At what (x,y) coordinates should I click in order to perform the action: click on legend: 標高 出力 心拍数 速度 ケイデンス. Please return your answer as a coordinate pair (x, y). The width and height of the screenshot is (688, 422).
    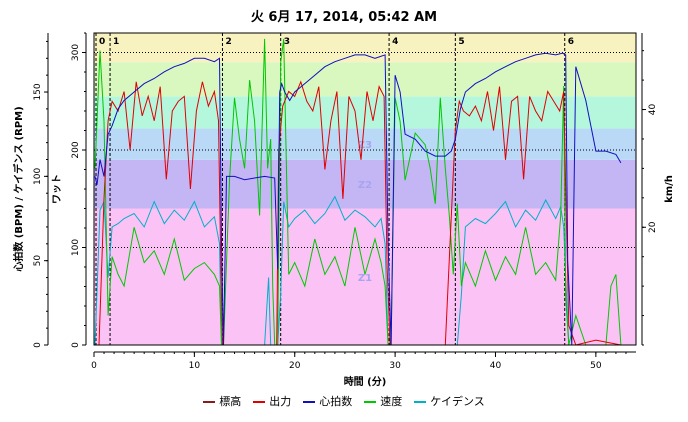
    Looking at the image, I should click on (344, 401).